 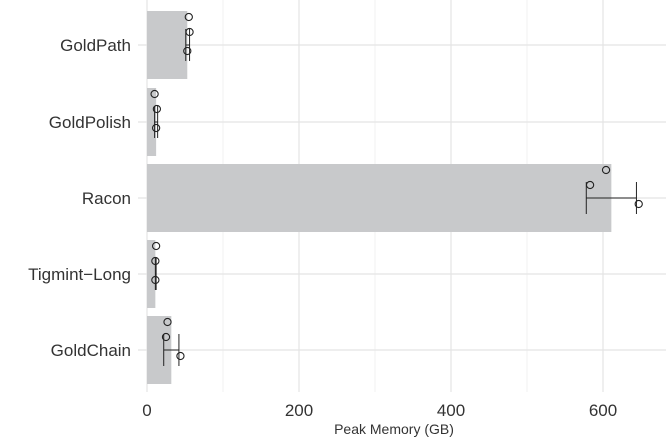 I want to click on x-tick-label: 600, so click(x=603, y=410).